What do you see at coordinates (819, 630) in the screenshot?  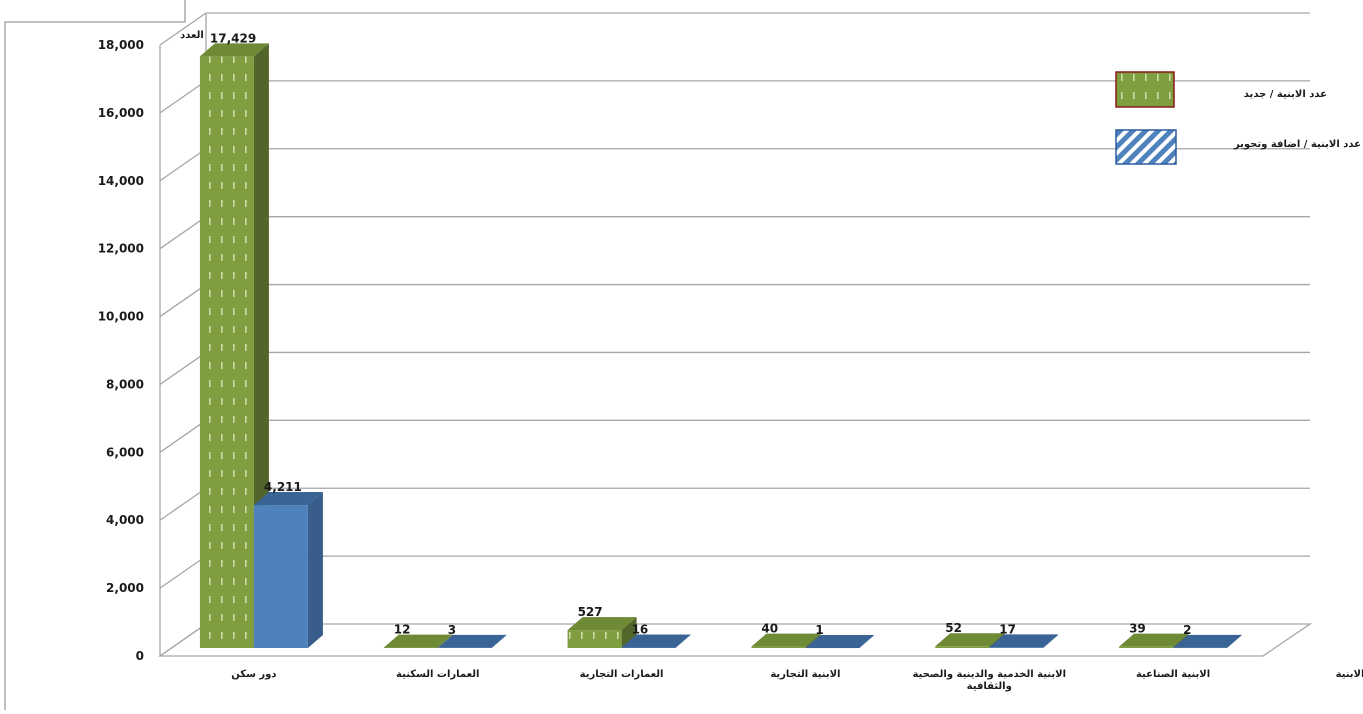 I see `data-label: 1` at bounding box center [819, 630].